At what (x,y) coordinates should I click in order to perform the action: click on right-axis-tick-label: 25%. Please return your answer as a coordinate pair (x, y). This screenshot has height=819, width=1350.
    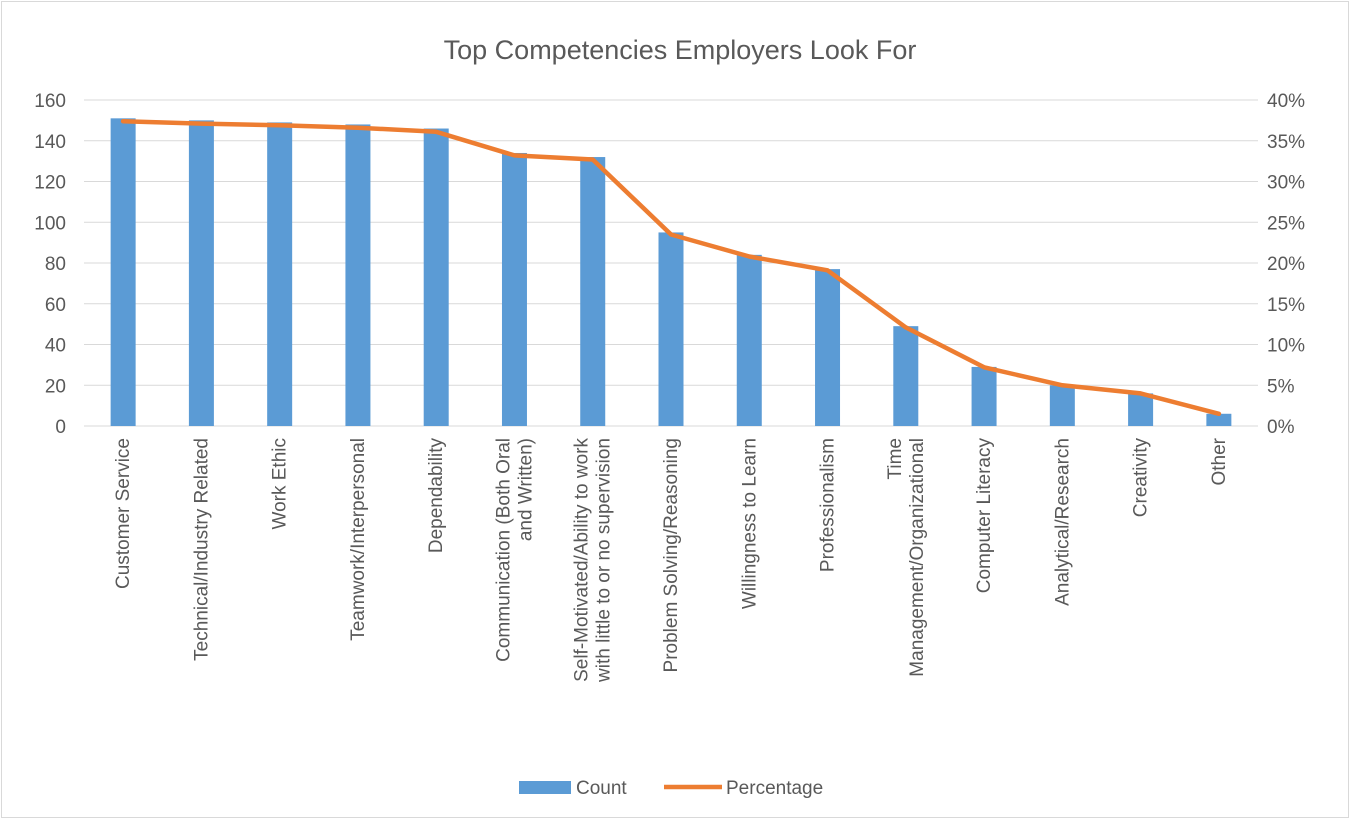
    Looking at the image, I should click on (1286, 223).